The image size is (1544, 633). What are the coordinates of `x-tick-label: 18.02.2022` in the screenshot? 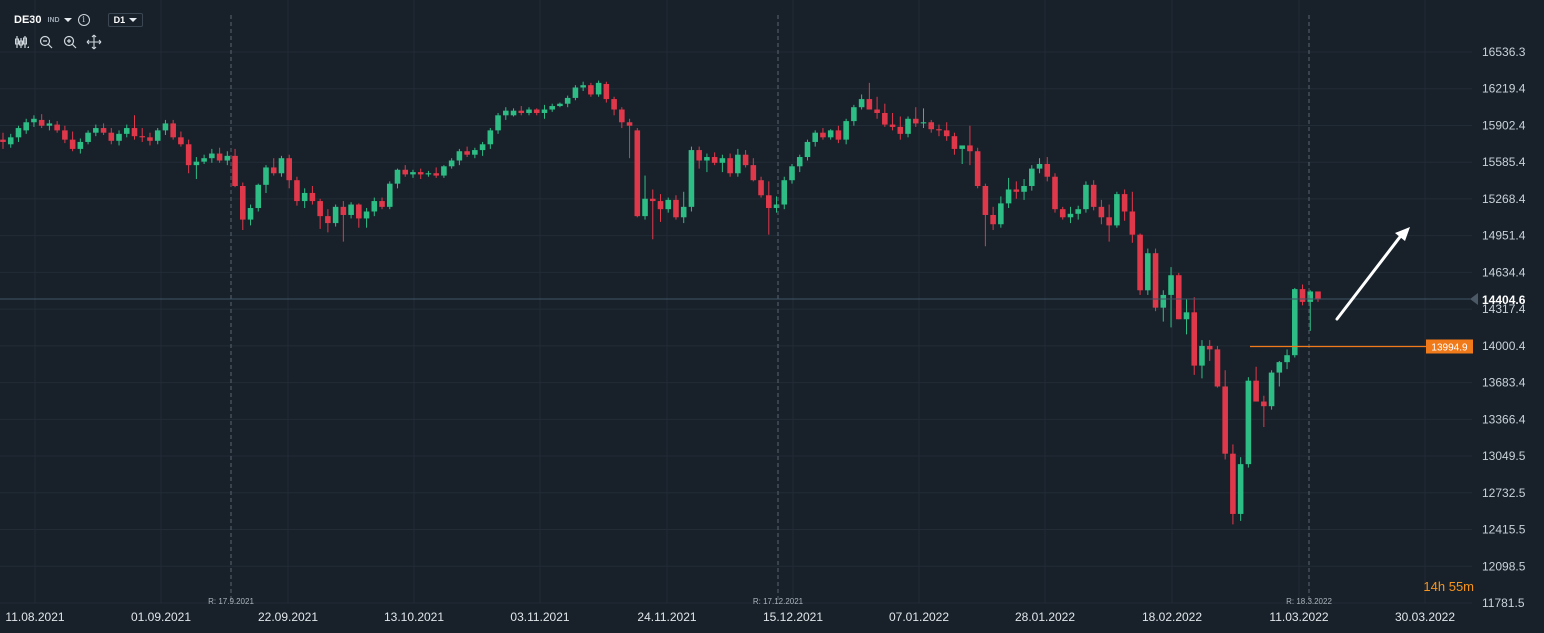 It's located at (1172, 617).